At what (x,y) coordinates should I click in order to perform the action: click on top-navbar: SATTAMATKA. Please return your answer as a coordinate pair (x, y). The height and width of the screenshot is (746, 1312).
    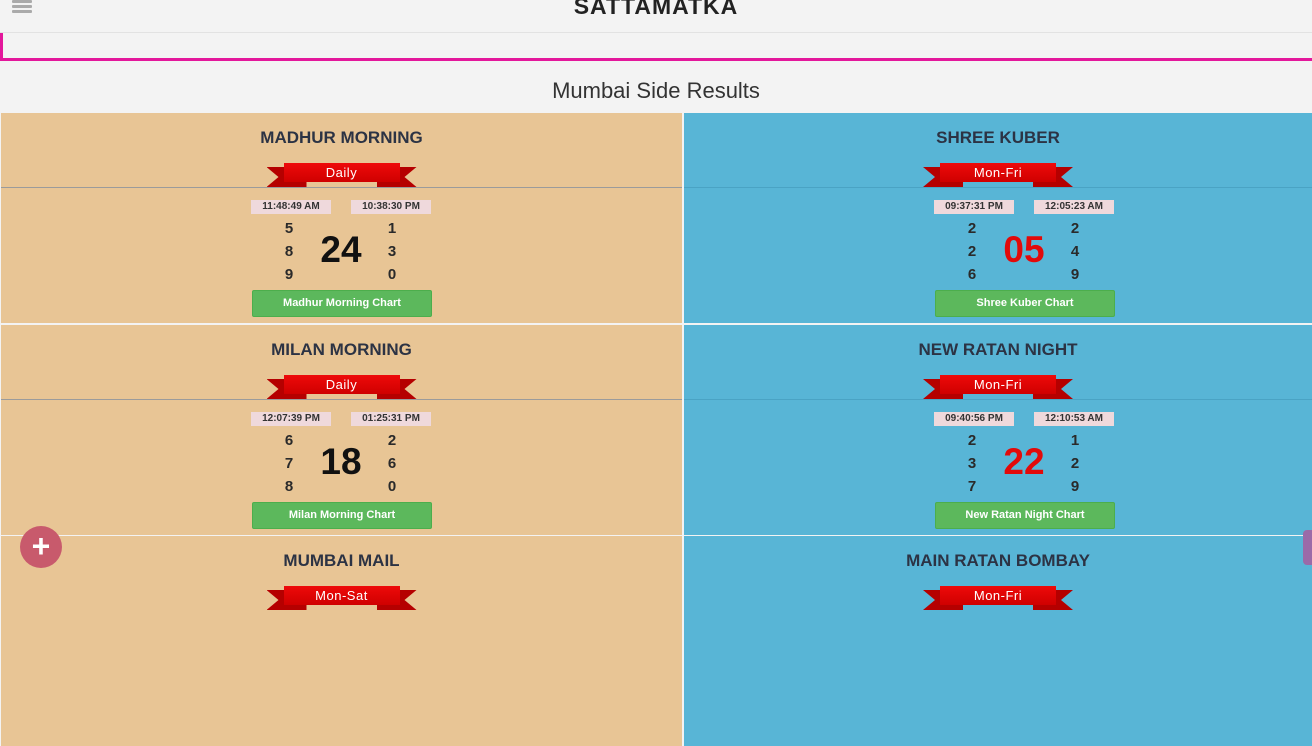
    Looking at the image, I should click on (656, 16).